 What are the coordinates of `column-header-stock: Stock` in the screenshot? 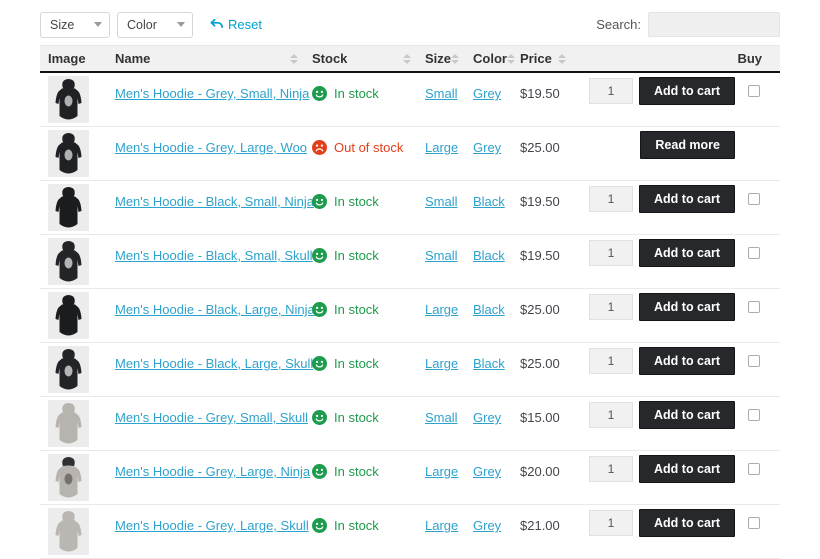 It's located at (360, 59).